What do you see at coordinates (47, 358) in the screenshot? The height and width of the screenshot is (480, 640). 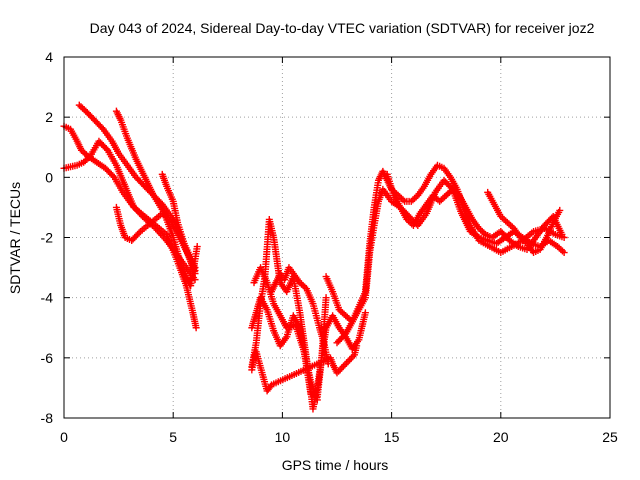 I see `y-tick-label: -6` at bounding box center [47, 358].